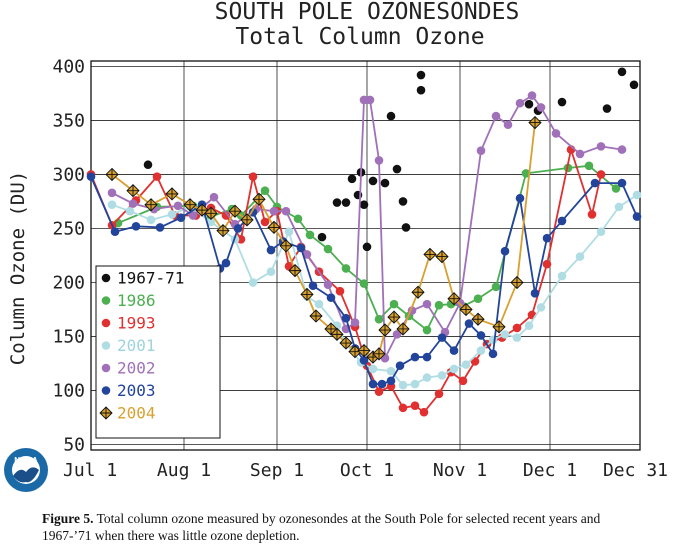 The width and height of the screenshot is (680, 545). I want to click on y-tick-label: 350, so click(68, 120).